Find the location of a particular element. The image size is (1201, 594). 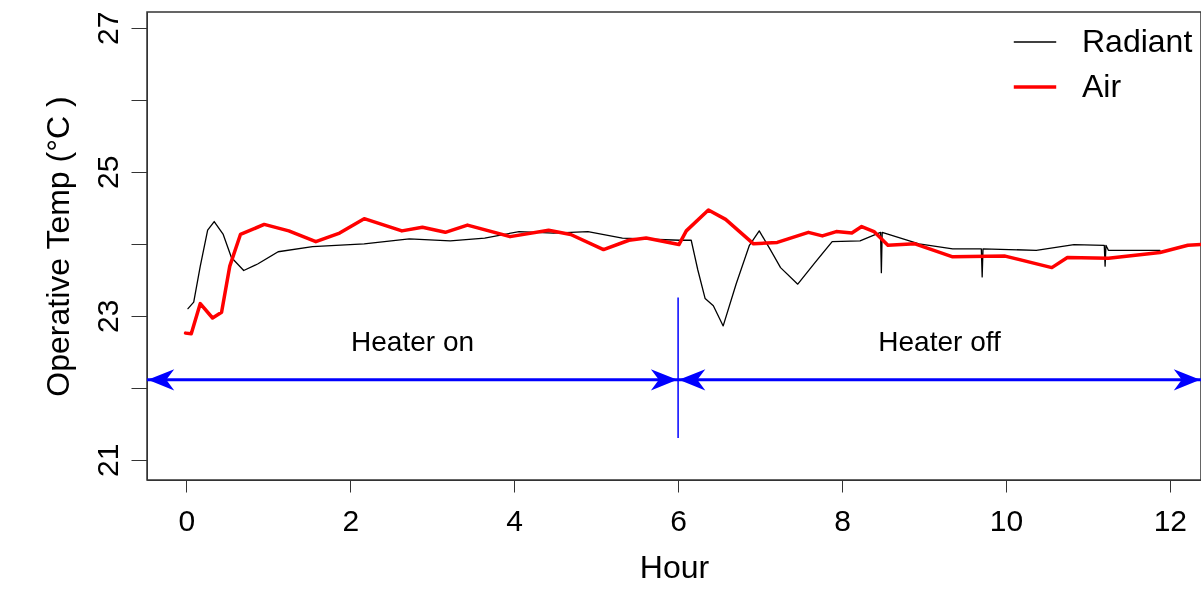

x-tick-label: 0 is located at coordinates (187, 520).